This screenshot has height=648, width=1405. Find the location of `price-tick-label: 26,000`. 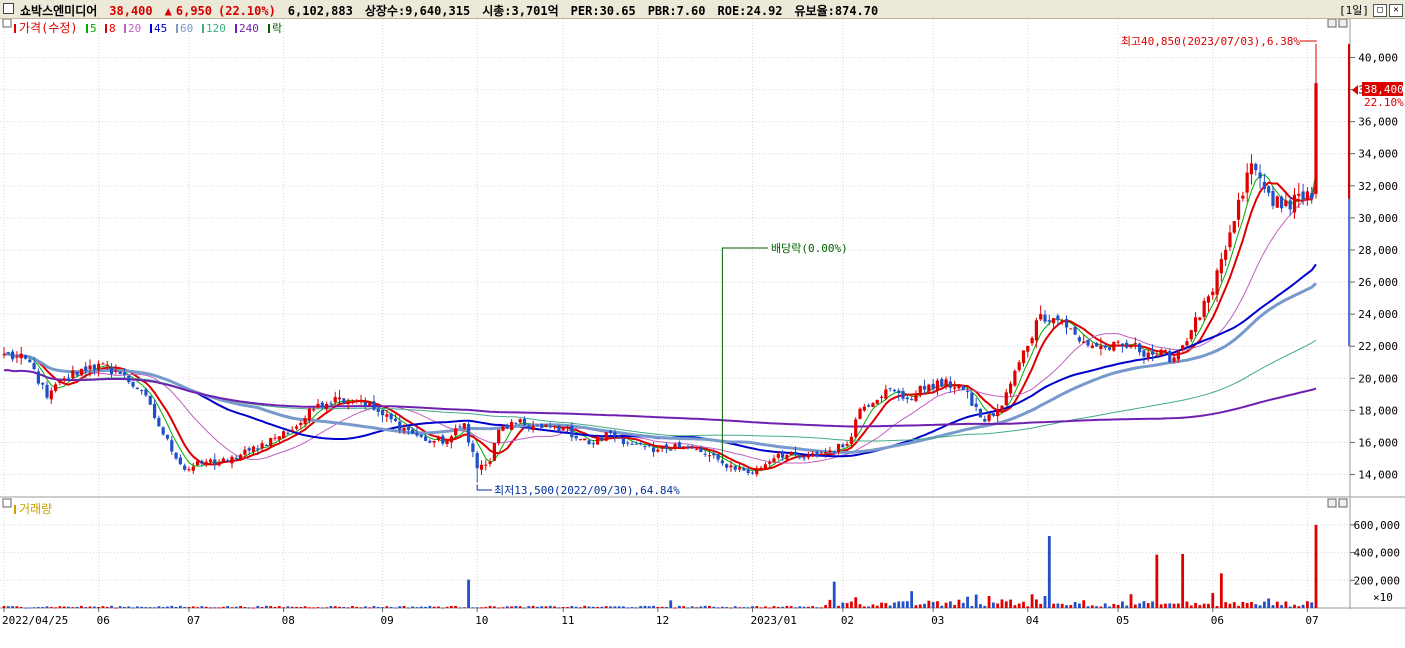

price-tick-label: 26,000 is located at coordinates (1378, 282).